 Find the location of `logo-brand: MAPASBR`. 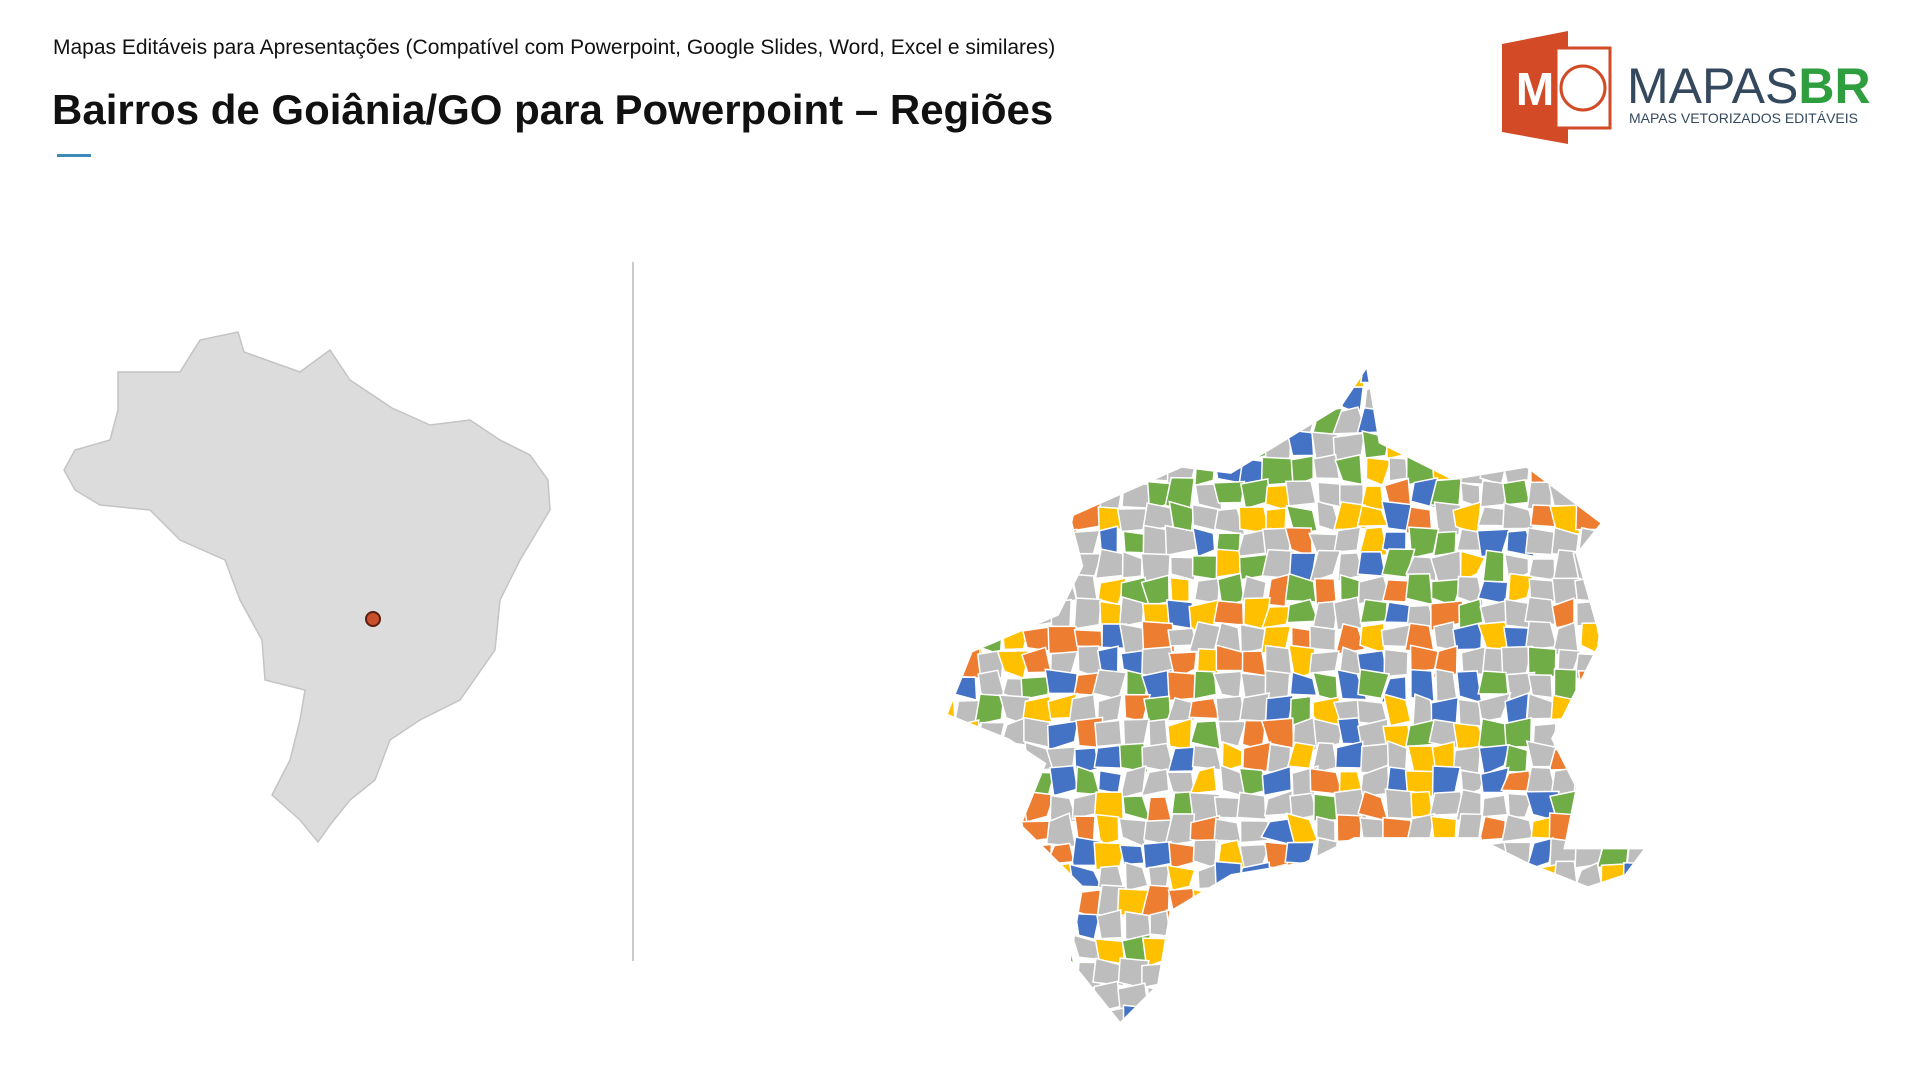

logo-brand: MAPASBR is located at coordinates (1749, 86).